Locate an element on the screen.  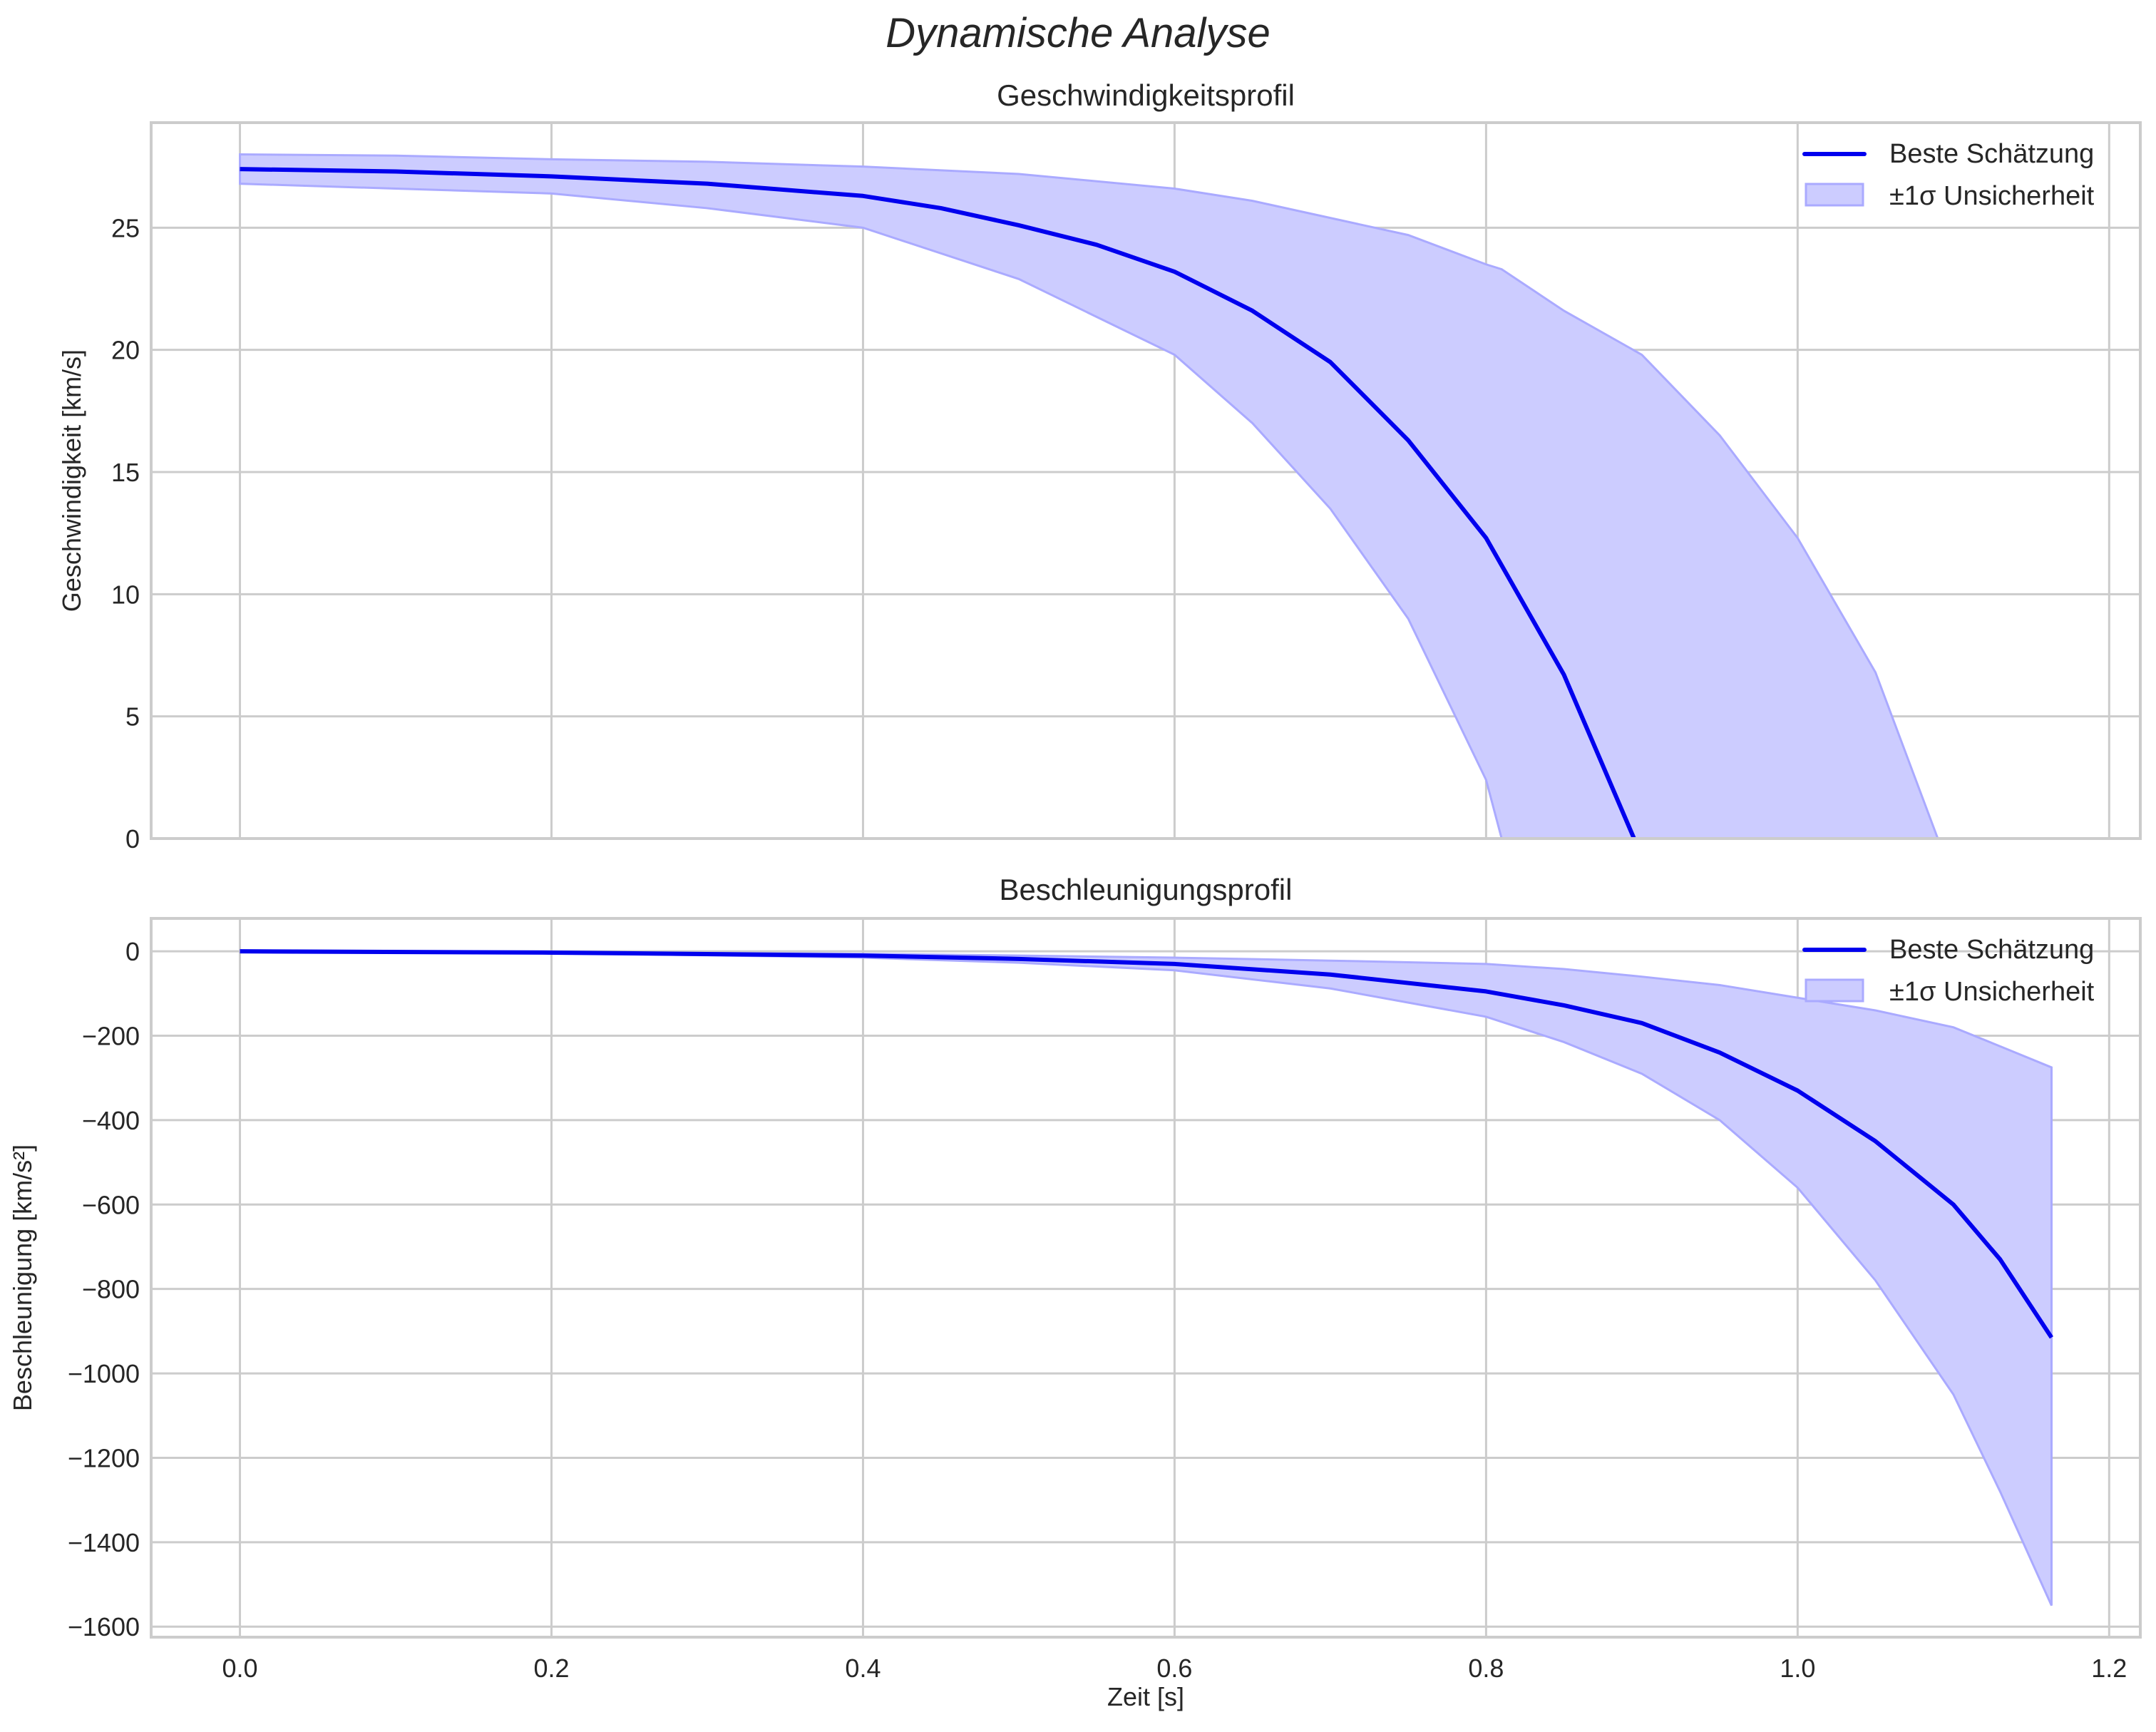
y-tick-label: 5 is located at coordinates (132, 717).